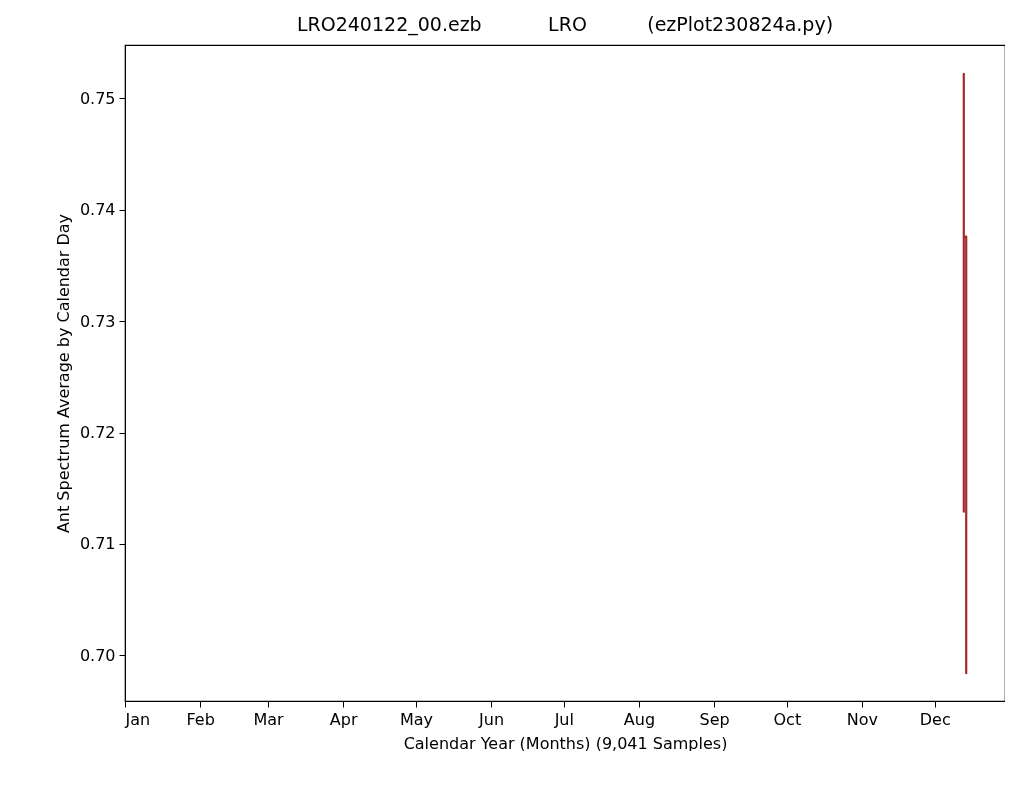 Image resolution: width=1024 pixels, height=807 pixels. I want to click on x-tick-label: Jul, so click(563, 719).